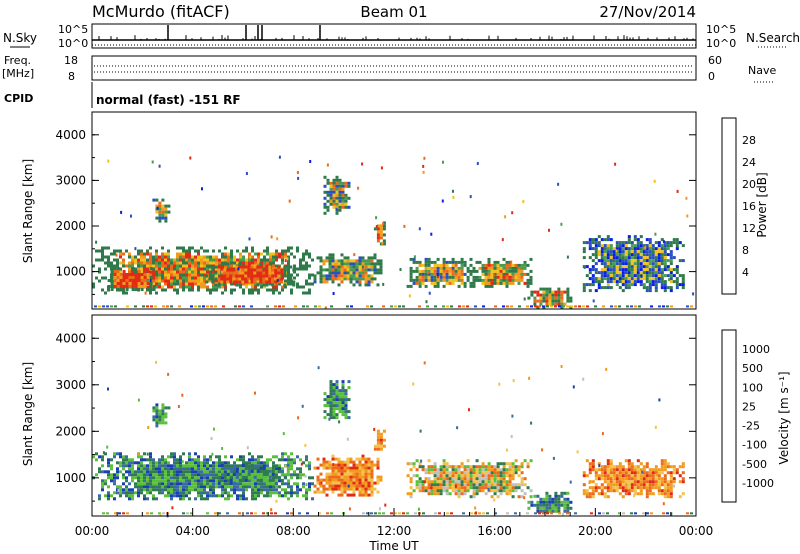  I want to click on x-tick-label: 08:00, so click(293, 531).